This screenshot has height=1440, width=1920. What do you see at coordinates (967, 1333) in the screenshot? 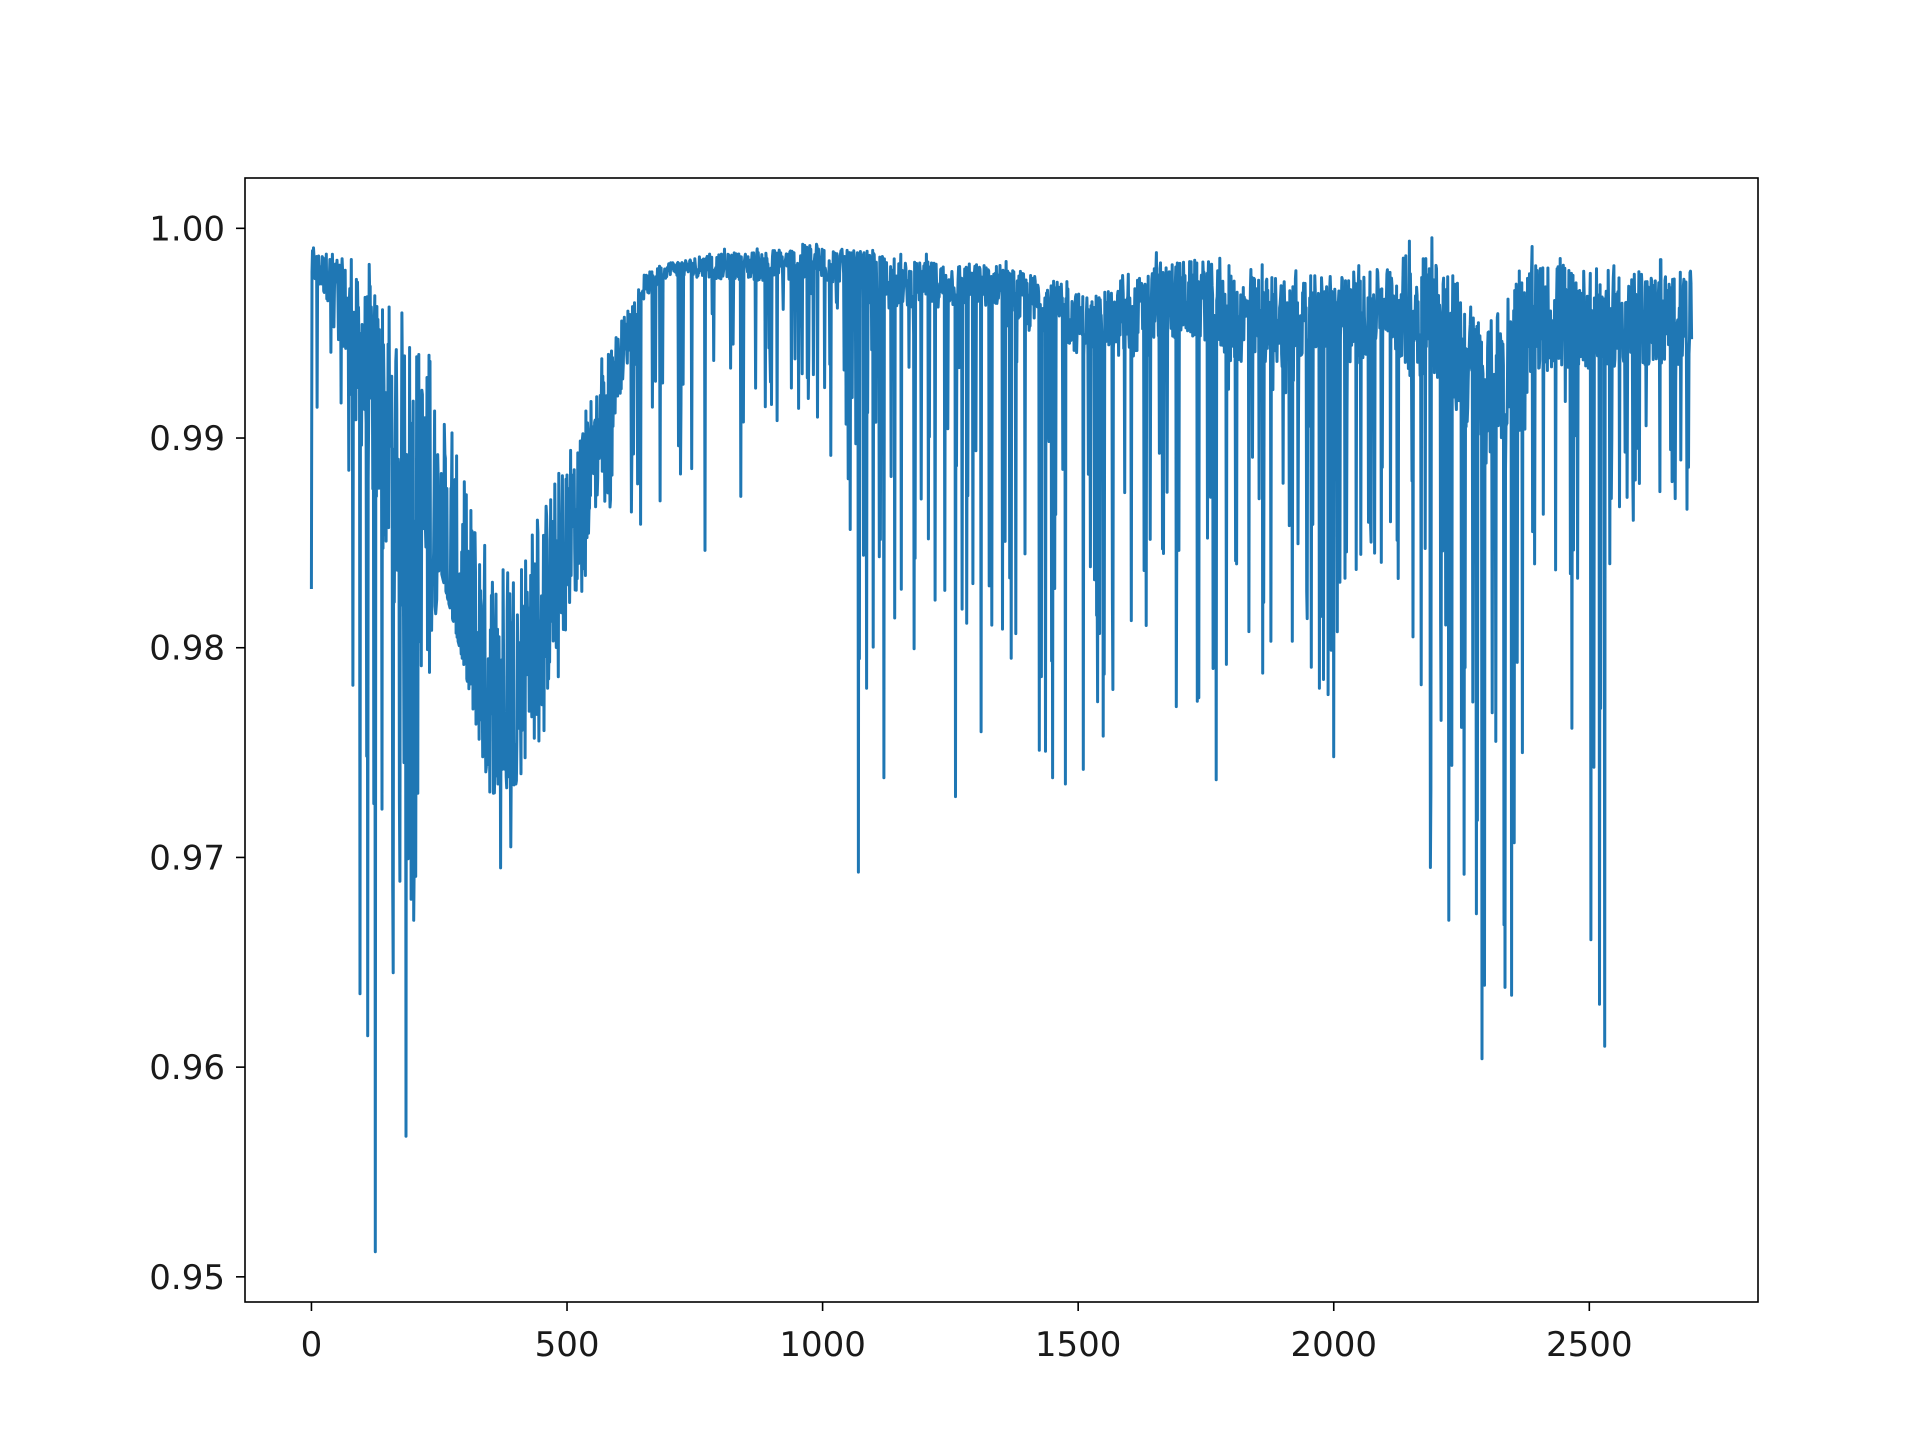
I see `x-axis: 0 500 1000 1500 2000 2500` at bounding box center [967, 1333].